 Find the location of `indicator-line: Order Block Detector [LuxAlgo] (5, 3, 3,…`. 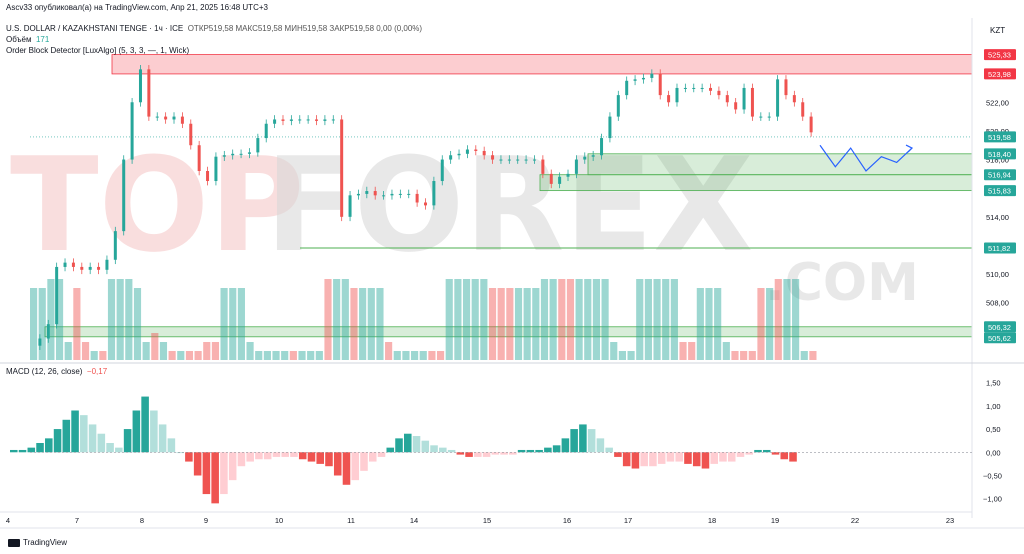

indicator-line: Order Block Detector [LuxAlgo] (5, 3, 3,… is located at coordinates (98, 50).